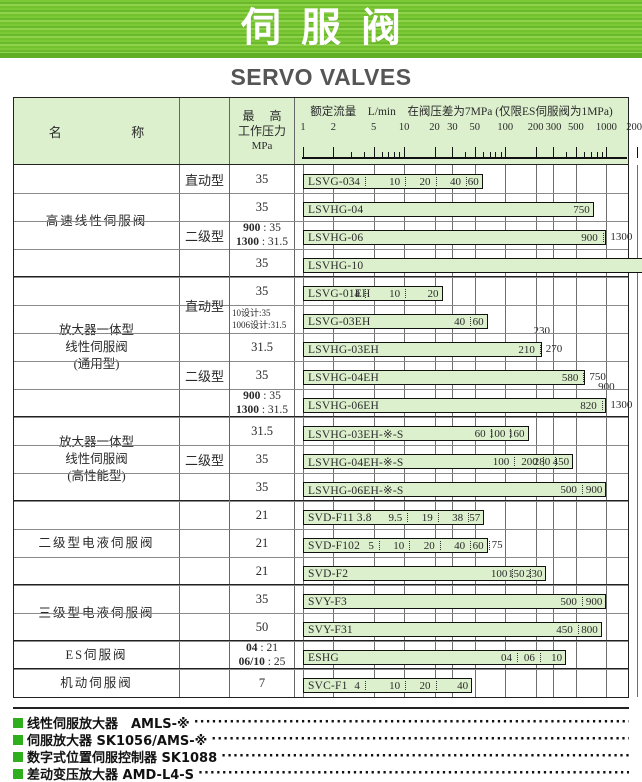 Image resolution: width=642 pixels, height=782 pixels. What do you see at coordinates (438, 461) in the screenshot?
I see `flow-range-bar: LSVHG-04EH-※-S 100 200 280 450` at bounding box center [438, 461].